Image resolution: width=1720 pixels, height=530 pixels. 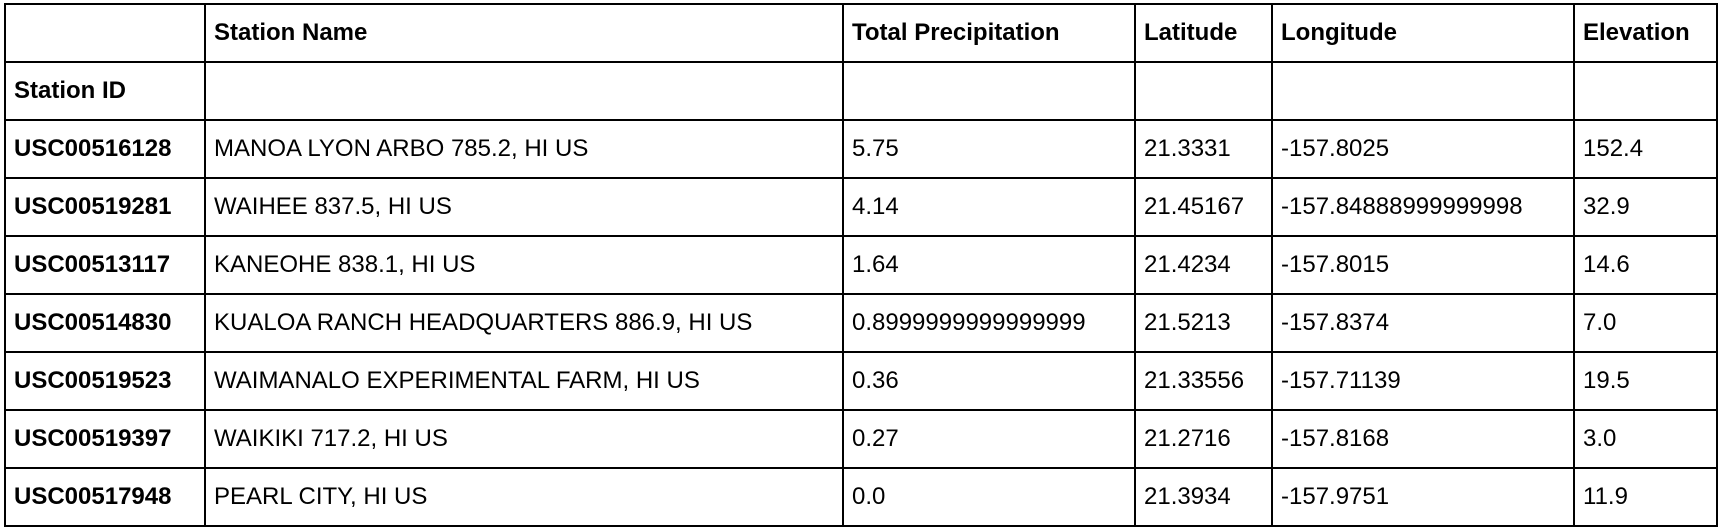 What do you see at coordinates (524, 207) in the screenshot?
I see `station-name-cell: WAIHEE 837.5, HI US` at bounding box center [524, 207].